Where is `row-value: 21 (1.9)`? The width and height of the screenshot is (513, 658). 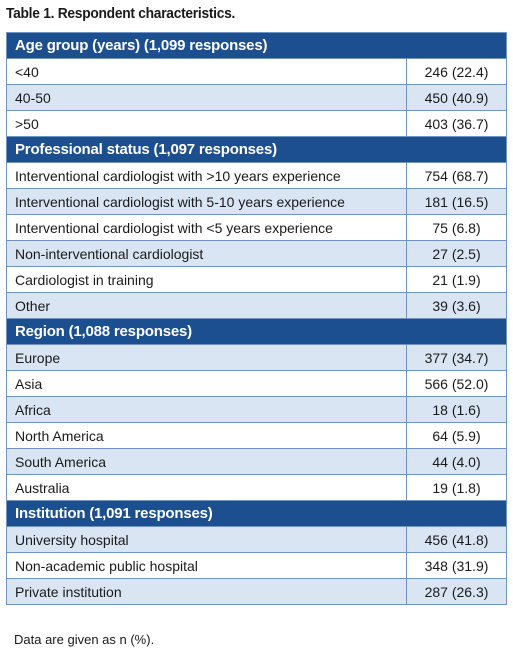
row-value: 21 (1.9) is located at coordinates (456, 279).